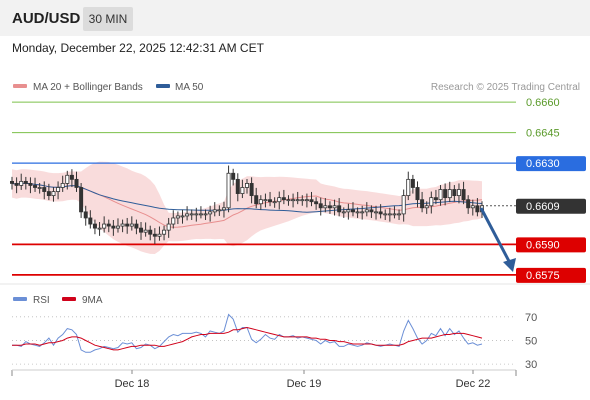  I want to click on ma9-legend-swatch, so click(69, 299).